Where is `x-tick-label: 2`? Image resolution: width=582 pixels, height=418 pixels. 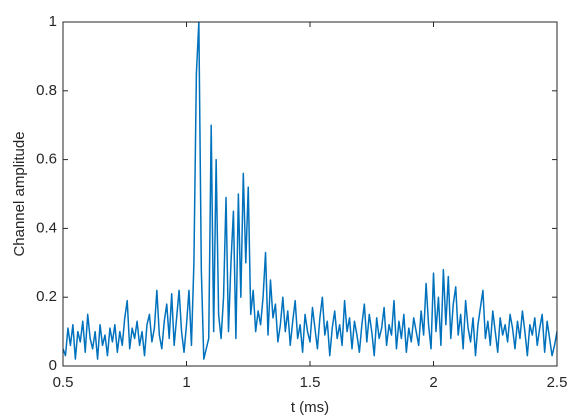 x-tick-label: 2 is located at coordinates (433, 382).